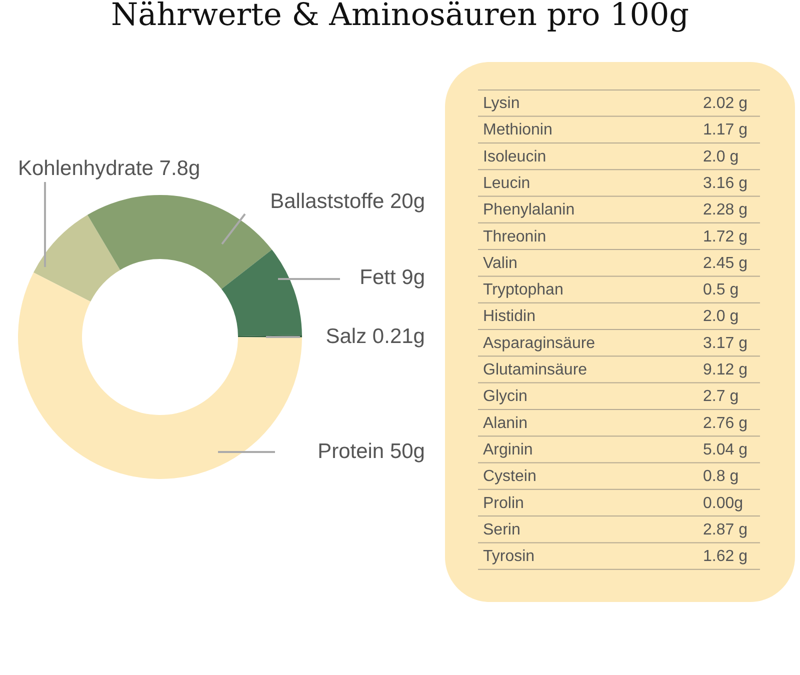 This screenshot has width=800, height=675. I want to click on text: 1.17 g, so click(725, 130).